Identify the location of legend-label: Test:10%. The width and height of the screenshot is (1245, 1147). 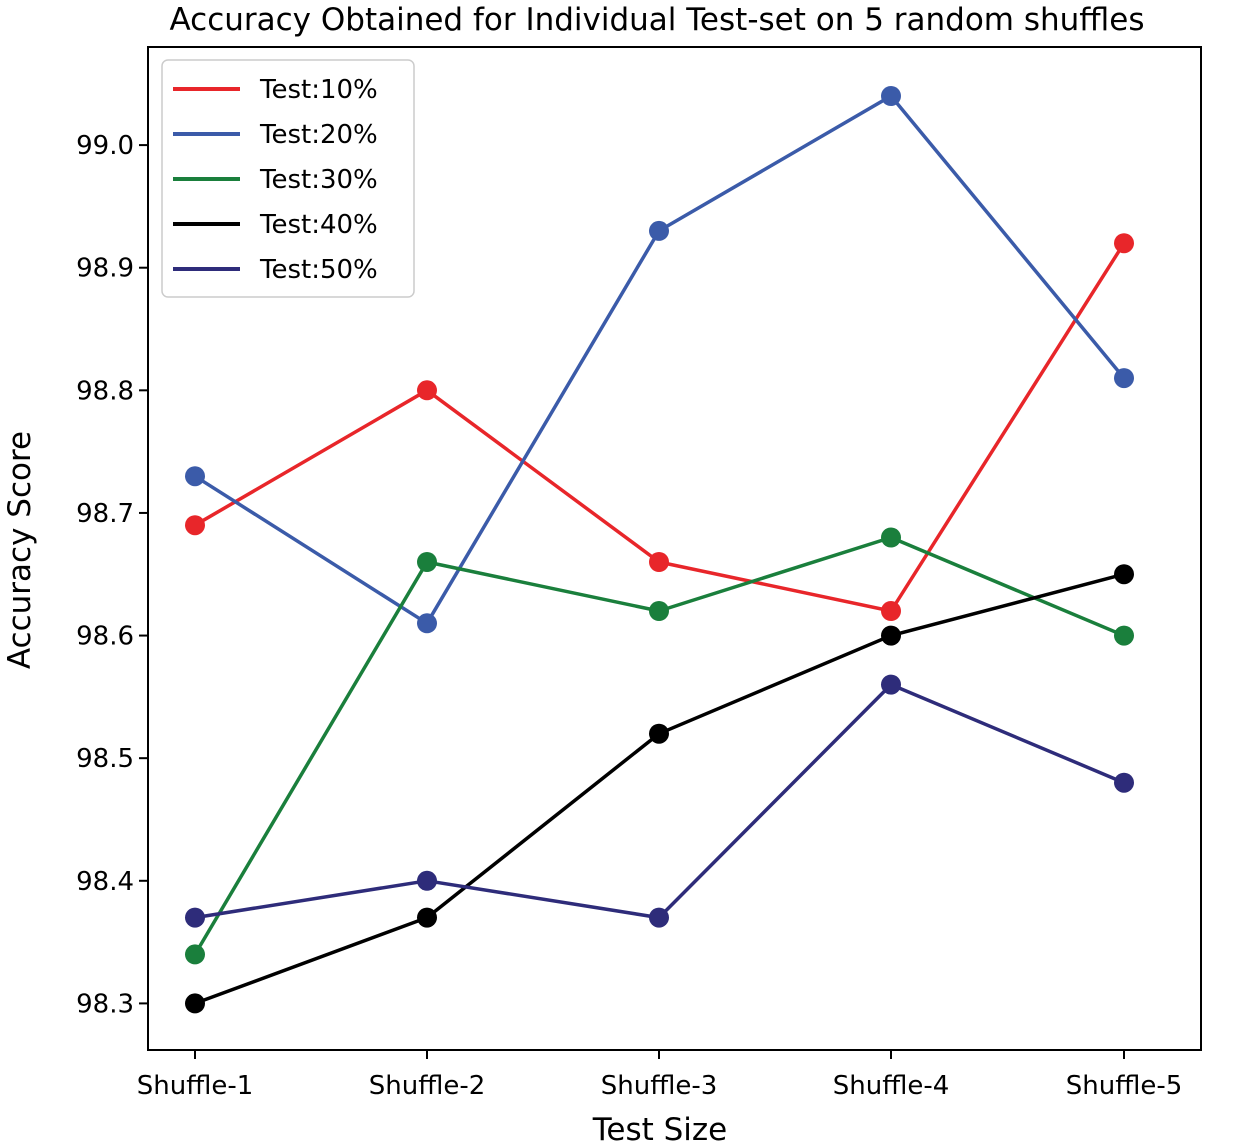
(318, 90).